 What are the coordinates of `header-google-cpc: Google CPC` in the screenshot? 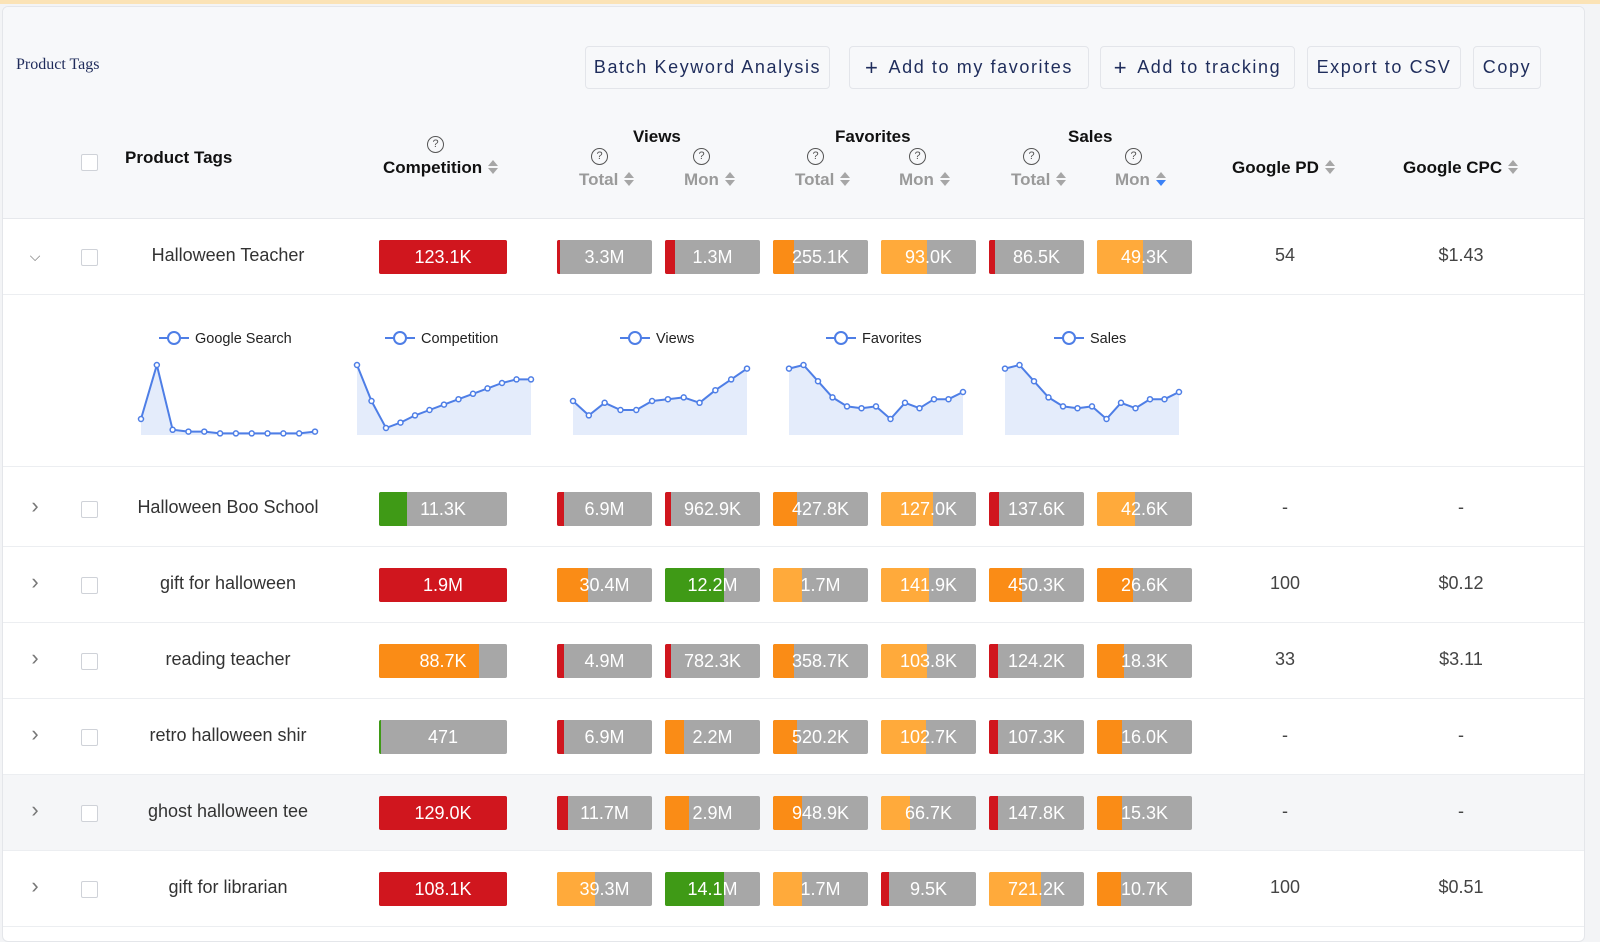 It's located at (1461, 168).